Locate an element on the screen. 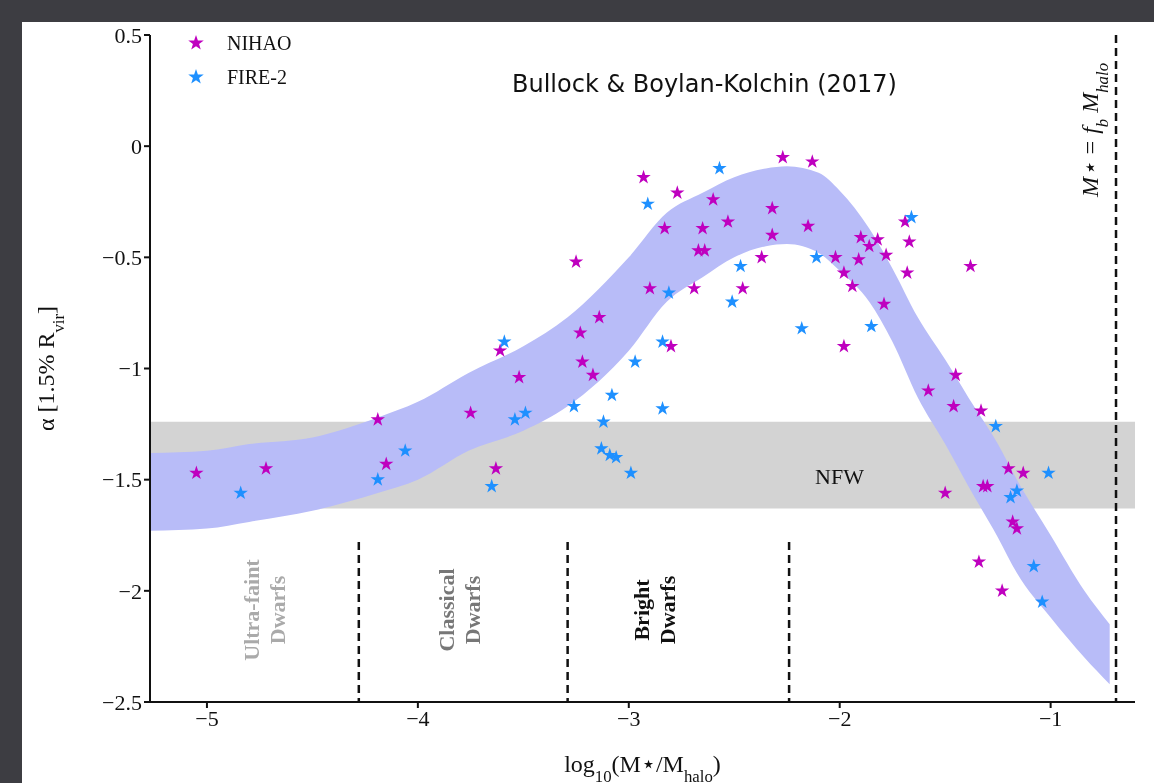  legend-label: FIRE-2 is located at coordinates (257, 77).